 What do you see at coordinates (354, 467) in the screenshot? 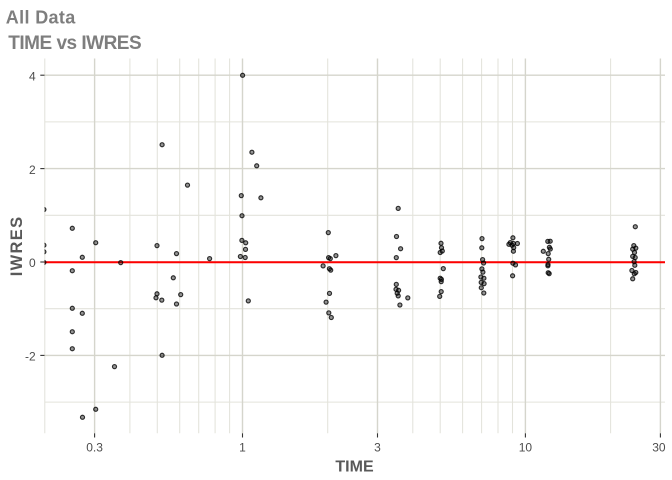
I see `svg-text: TIME` at bounding box center [354, 467].